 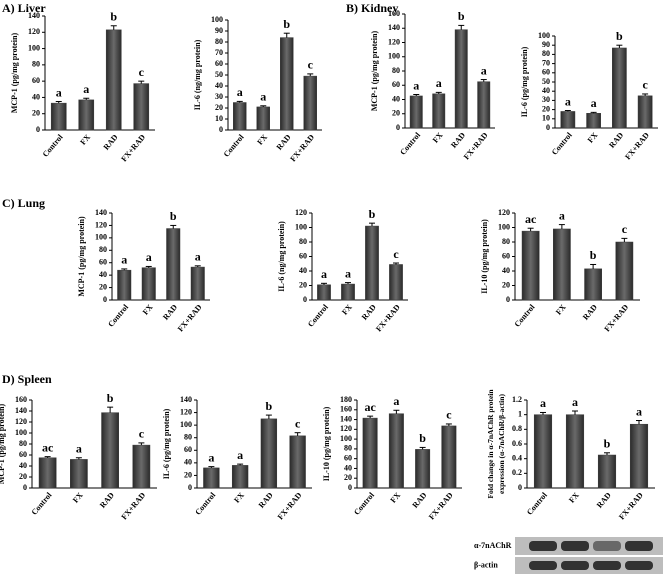 What do you see at coordinates (546, 99) in the screenshot?
I see `y-tick-label: 30` at bounding box center [546, 99].